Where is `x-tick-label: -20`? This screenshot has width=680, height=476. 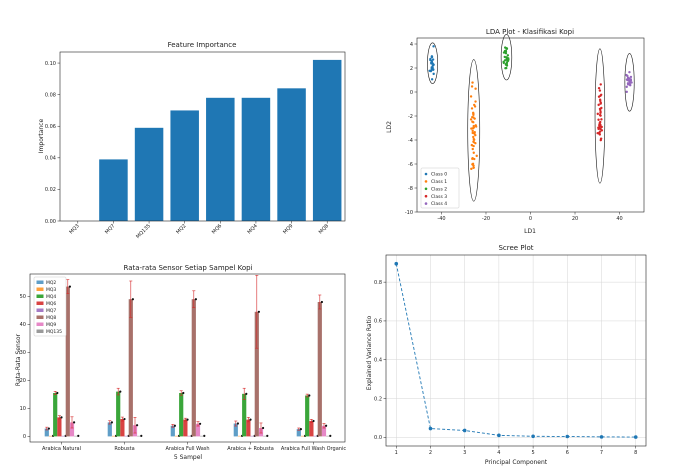 x-tick-label: -20 is located at coordinates (486, 219).